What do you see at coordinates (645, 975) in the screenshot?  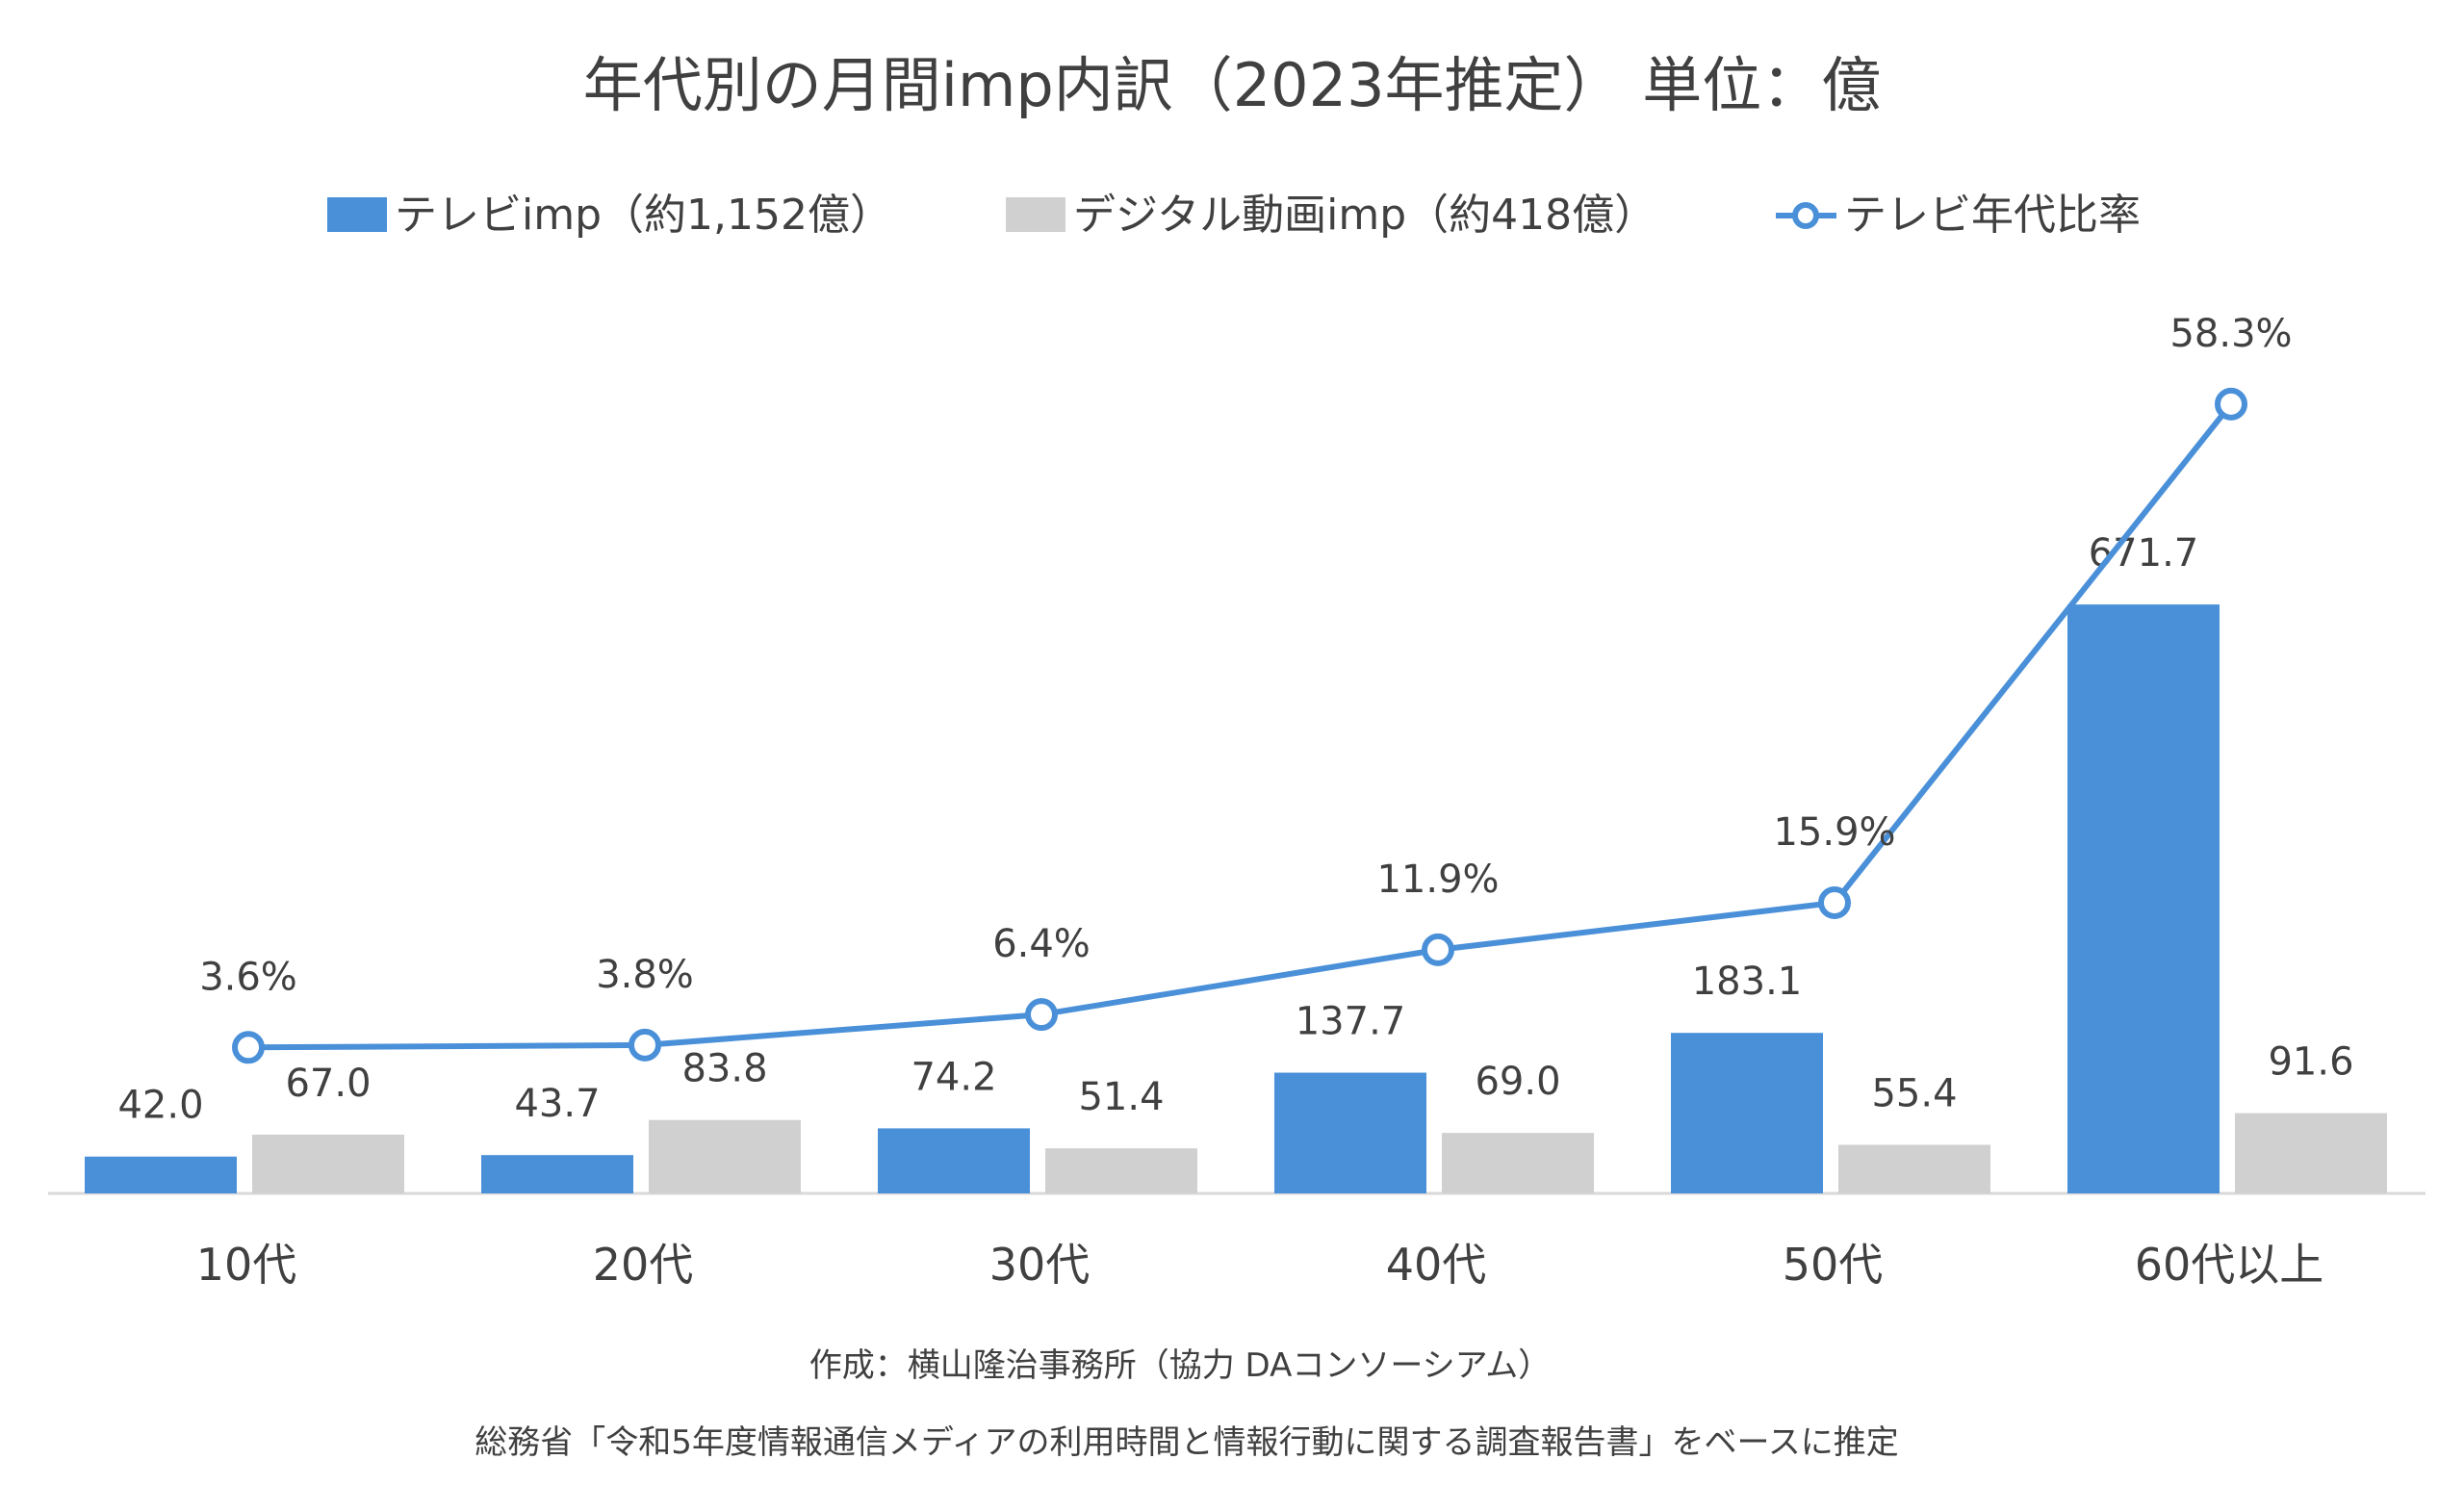 I see `data-label-tv-ratio-1: 3.8%` at bounding box center [645, 975].